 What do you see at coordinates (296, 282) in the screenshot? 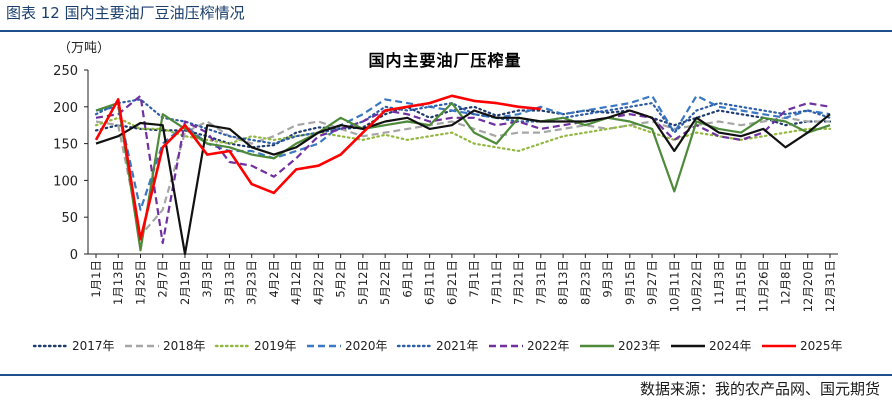
I see `x-tick-label: 4月12日` at bounding box center [296, 282].